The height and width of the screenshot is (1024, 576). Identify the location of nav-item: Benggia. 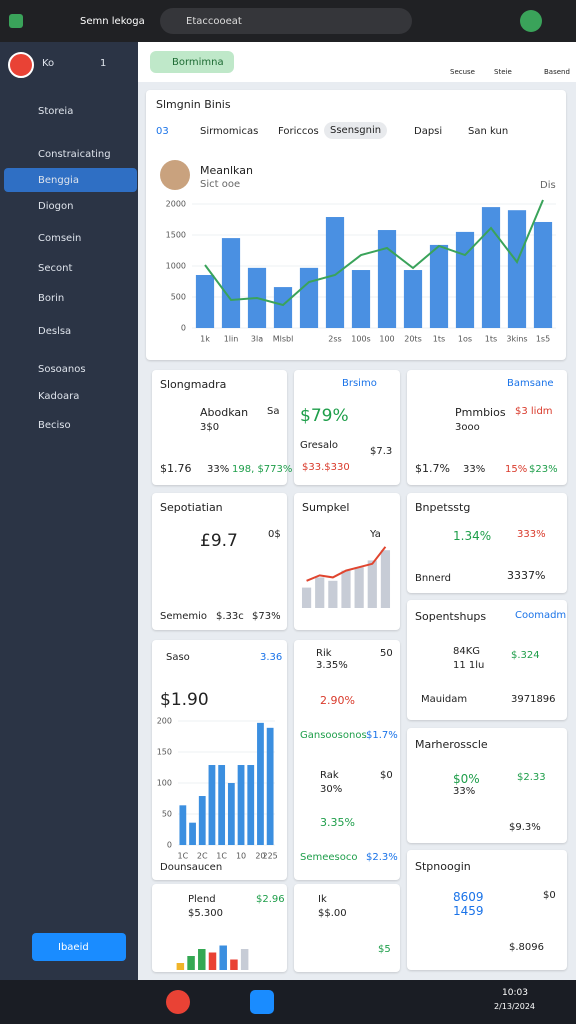
(58, 180).